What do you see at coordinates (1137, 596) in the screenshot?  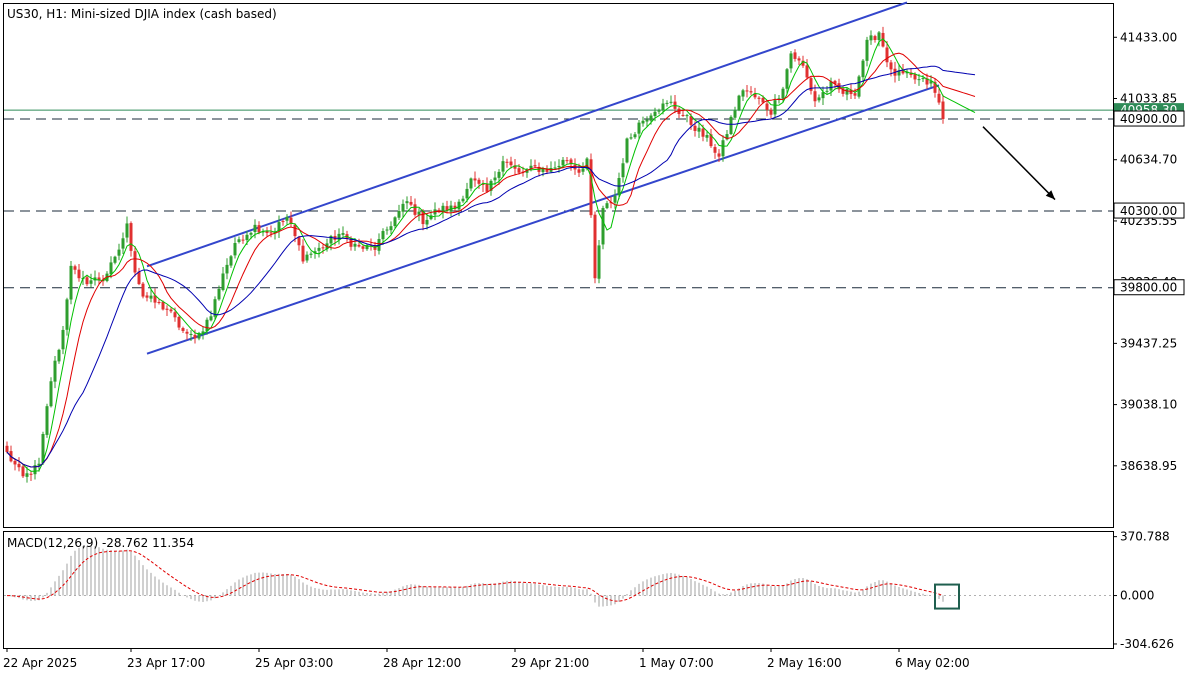 I see `macd-tick-label: 0.000` at bounding box center [1137, 596].